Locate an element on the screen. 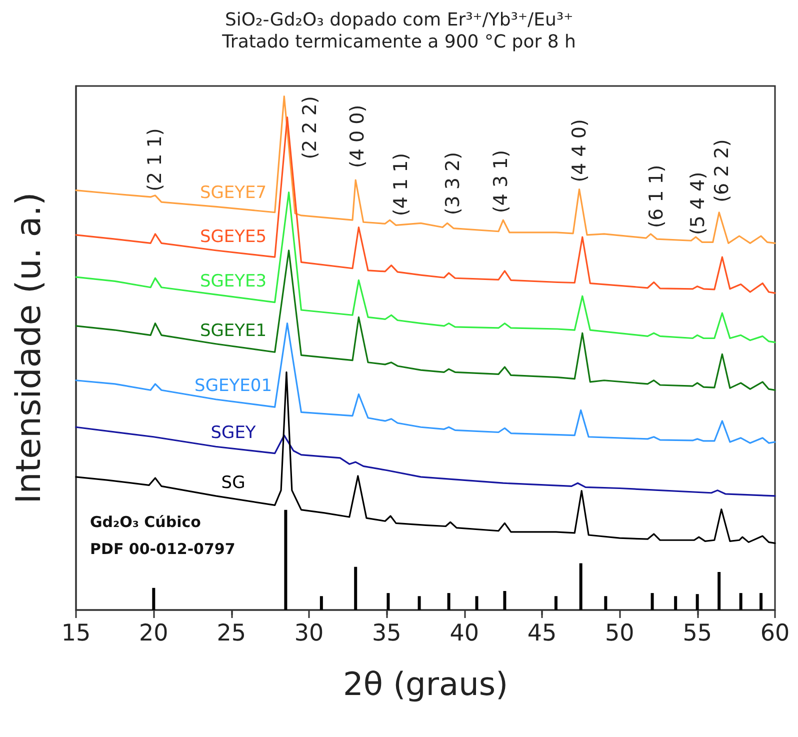  x-tick-label: 15 is located at coordinates (76, 633).